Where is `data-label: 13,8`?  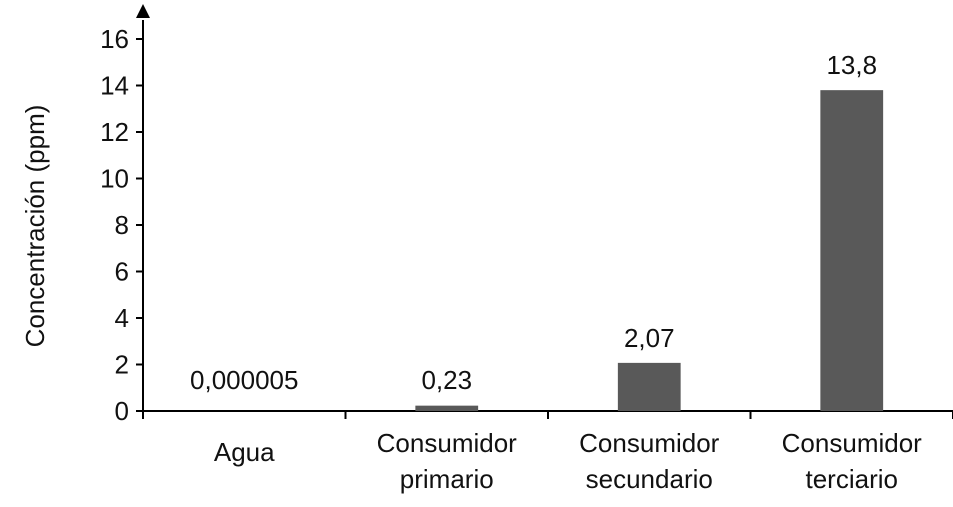 data-label: 13,8 is located at coordinates (851, 65).